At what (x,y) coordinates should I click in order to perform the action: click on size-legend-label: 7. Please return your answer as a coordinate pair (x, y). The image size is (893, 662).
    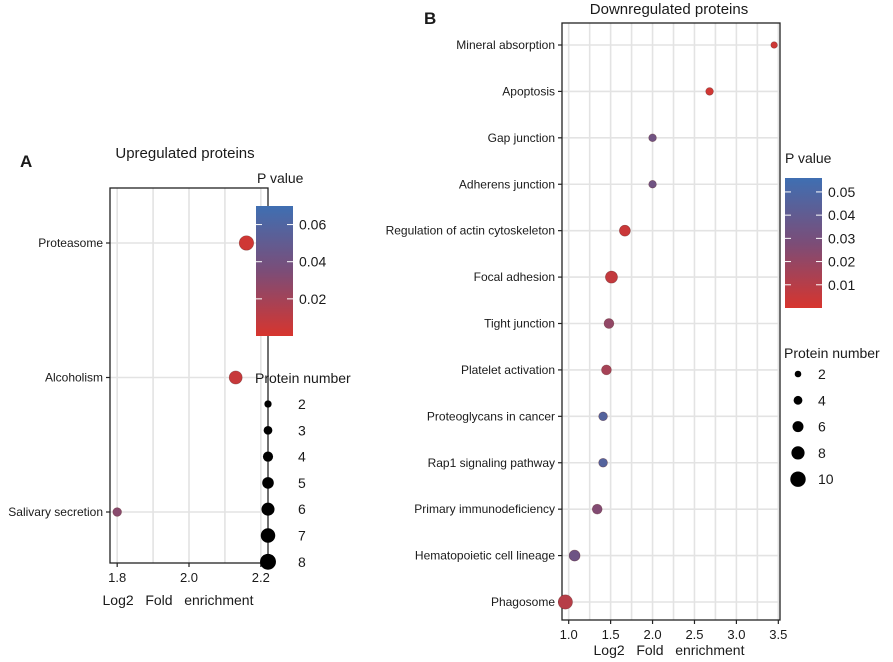
    Looking at the image, I should click on (302, 536).